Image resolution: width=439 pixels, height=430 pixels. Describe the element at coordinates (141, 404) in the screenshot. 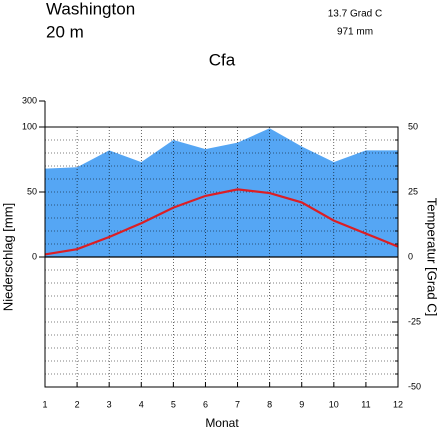

I see `x-tick-label: 4` at that location.